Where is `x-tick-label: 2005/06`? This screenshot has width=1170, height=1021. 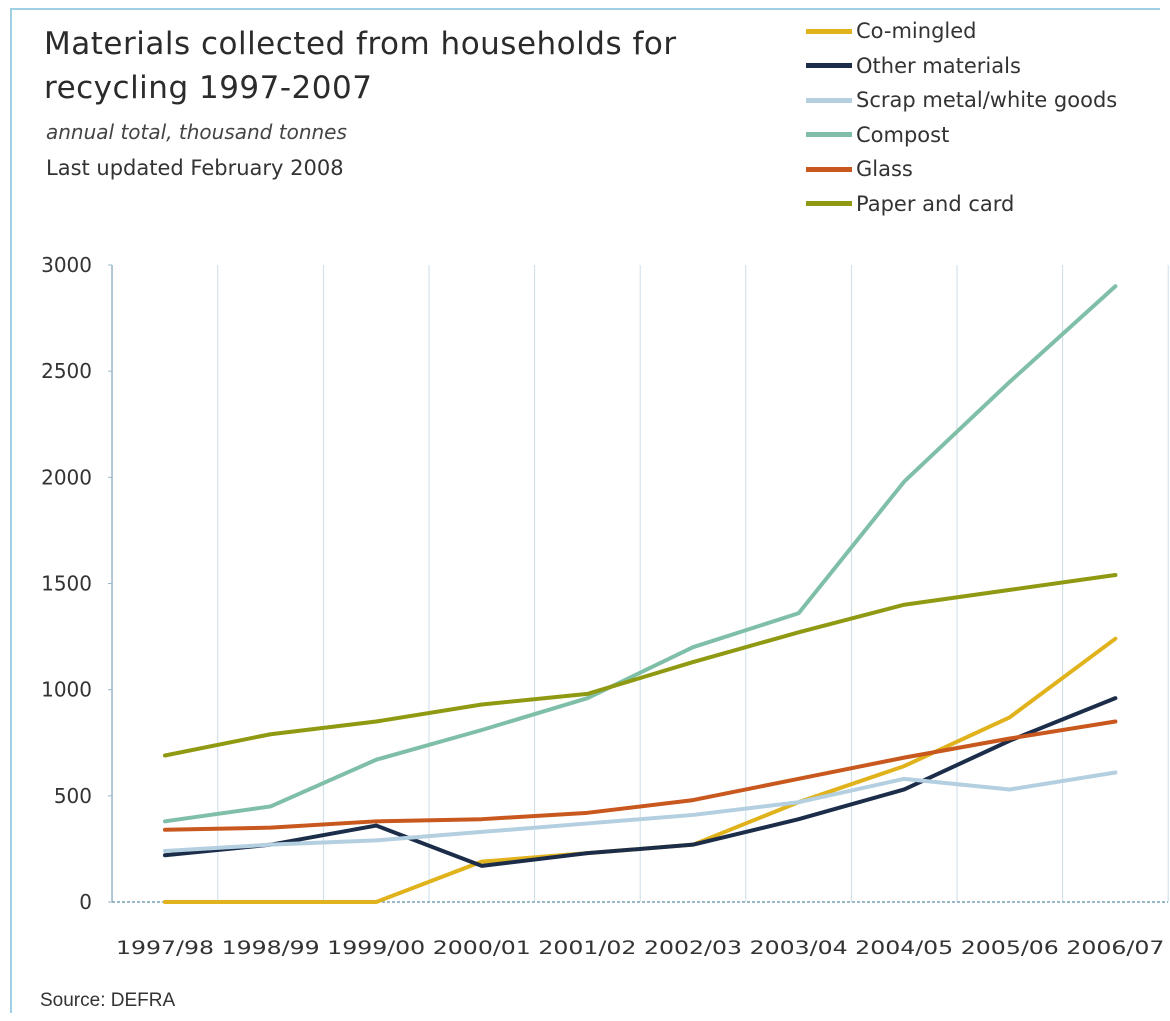
x-tick-label: 2005/06 is located at coordinates (1010, 948).